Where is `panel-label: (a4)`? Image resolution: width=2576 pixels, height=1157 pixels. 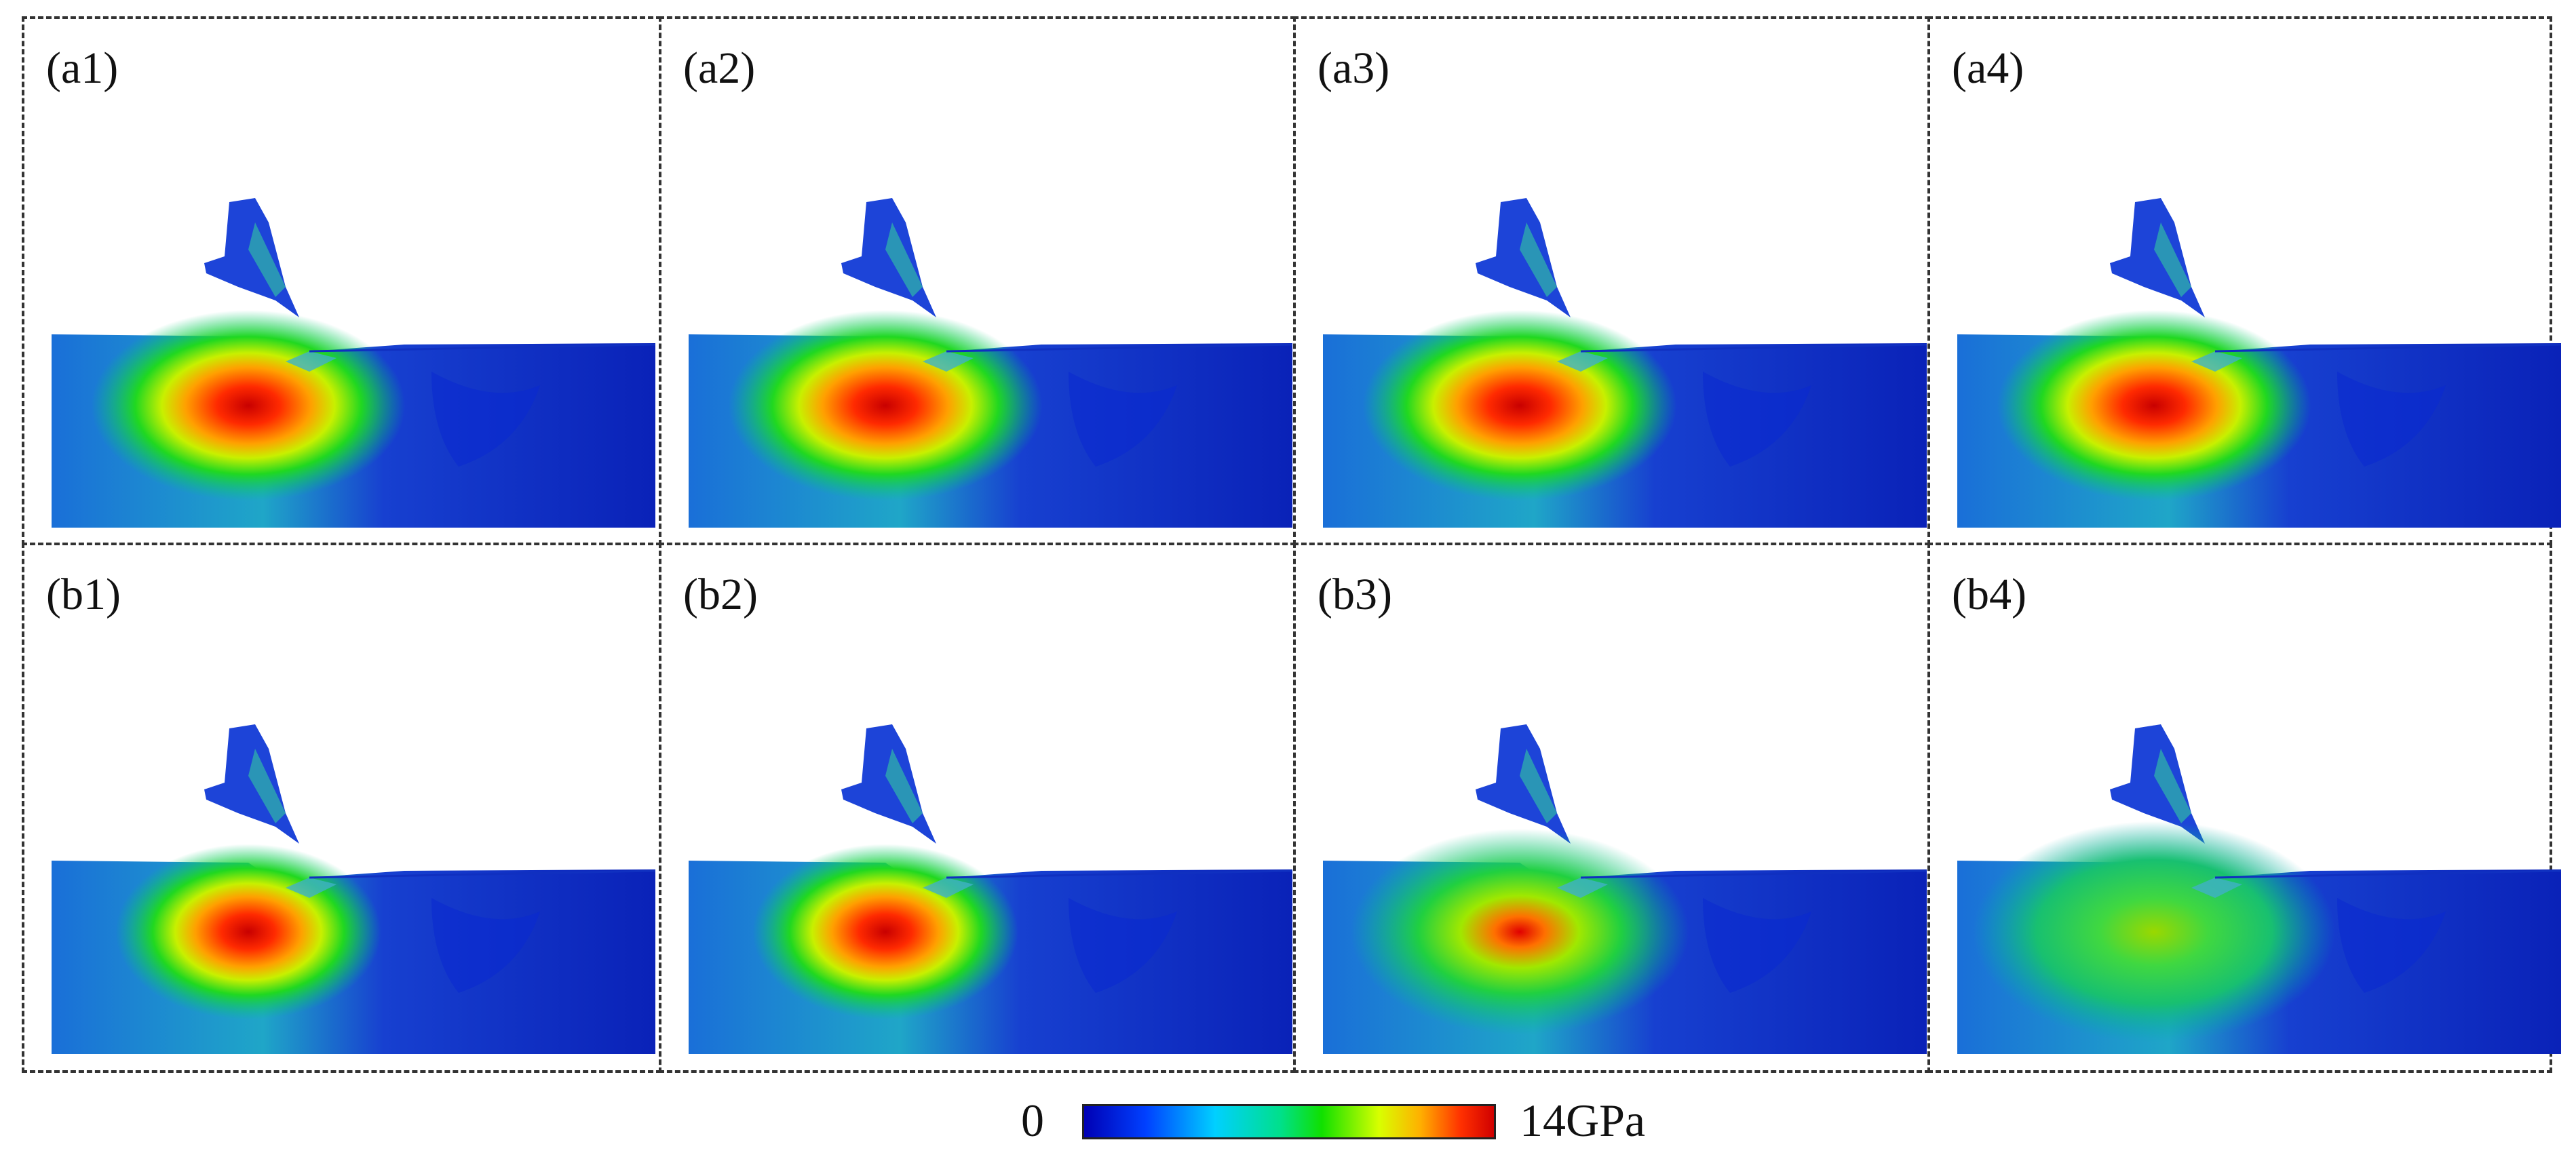 panel-label: (a4) is located at coordinates (1988, 68).